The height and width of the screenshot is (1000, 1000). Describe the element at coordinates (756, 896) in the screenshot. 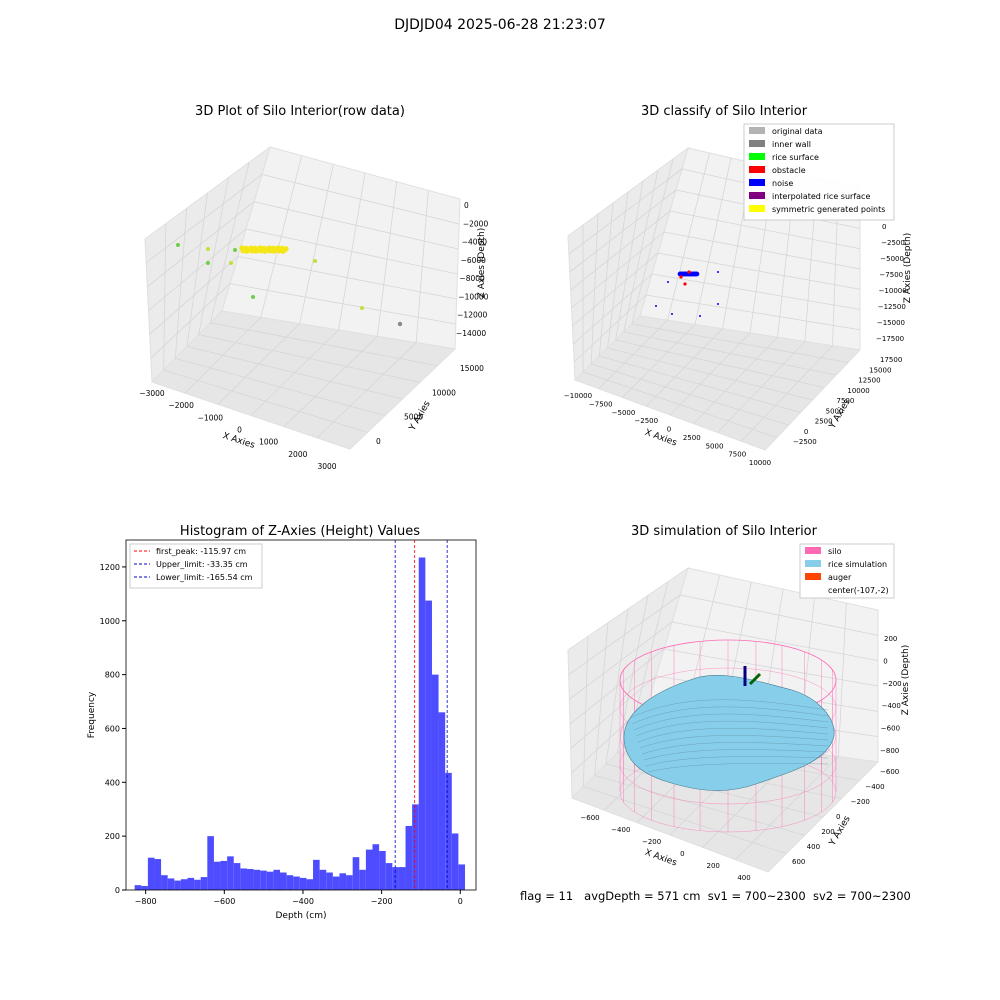

I see `sv1-text: sv1 = 700~2300` at that location.